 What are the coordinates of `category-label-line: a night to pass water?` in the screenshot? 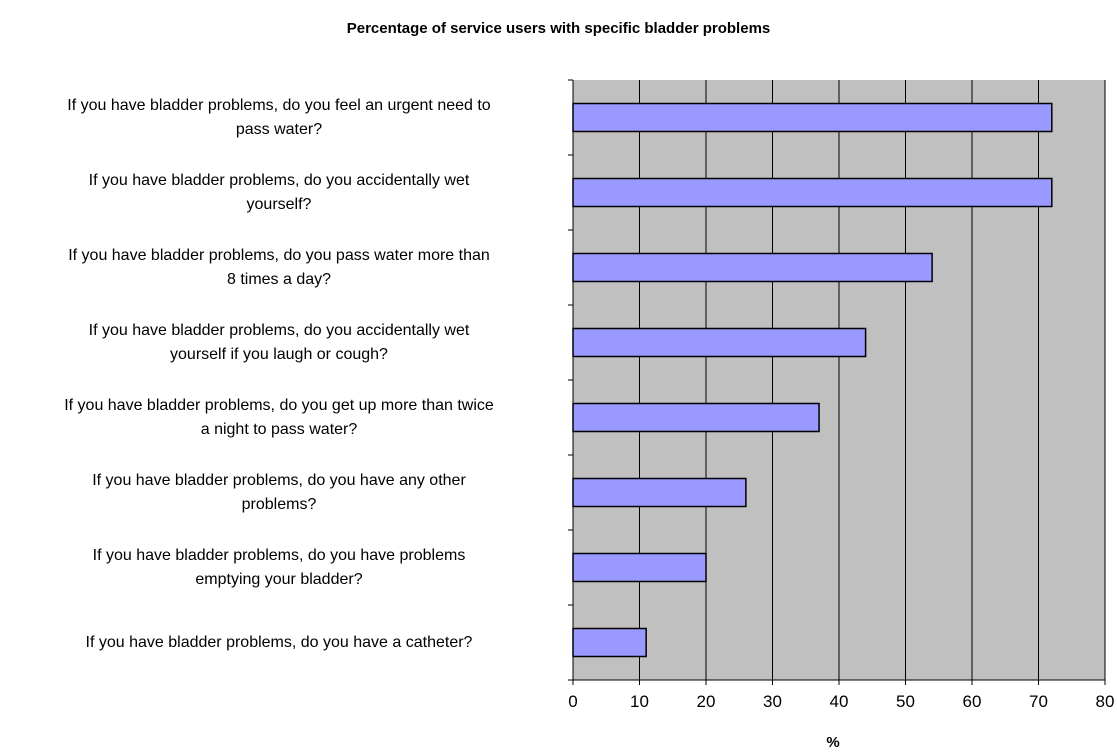 It's located at (279, 429).